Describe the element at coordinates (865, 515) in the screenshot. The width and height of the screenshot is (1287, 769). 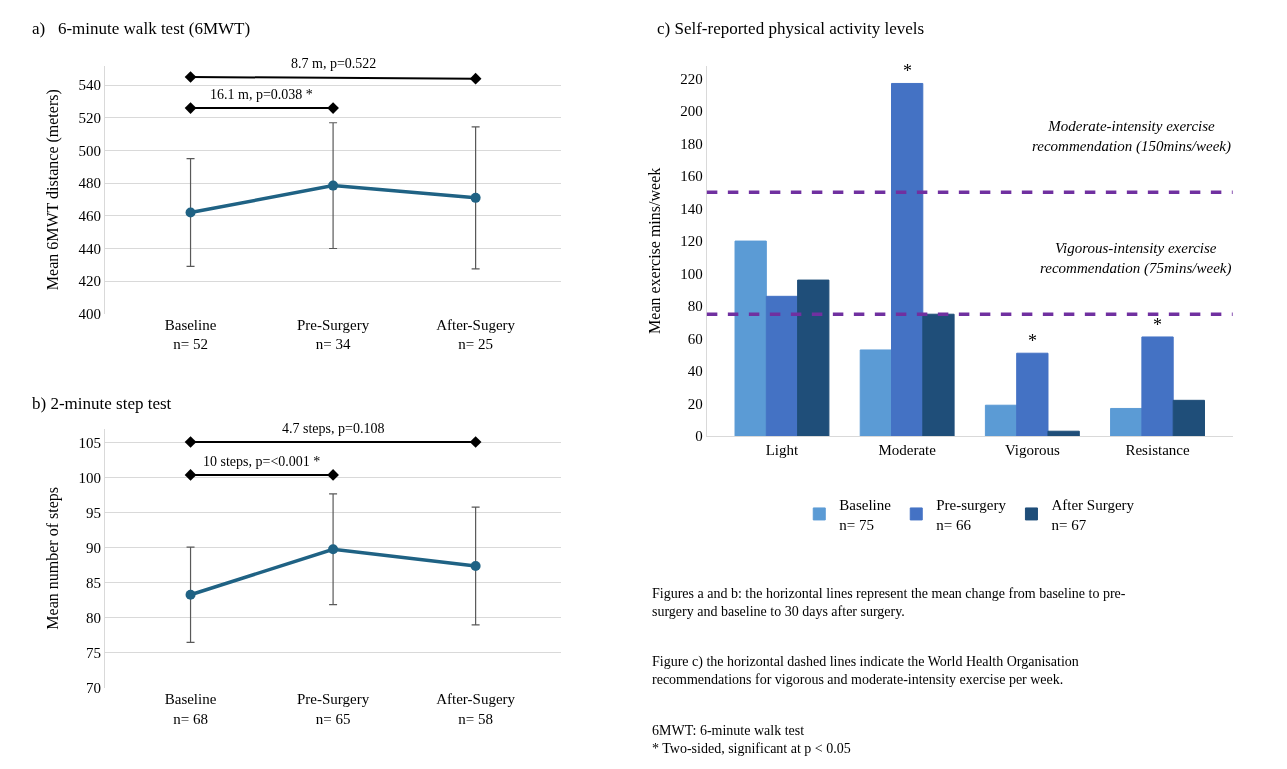
I see `legend-label: Baseline n= 75` at that location.